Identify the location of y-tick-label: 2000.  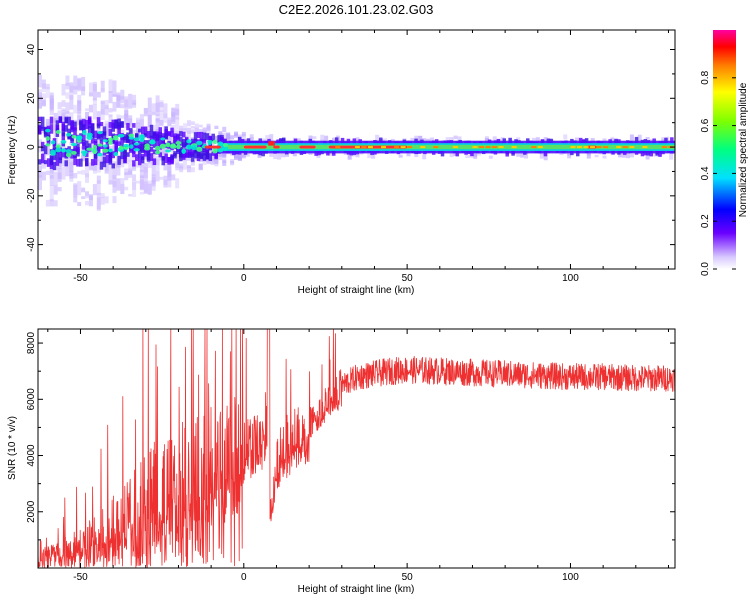
(31, 511).